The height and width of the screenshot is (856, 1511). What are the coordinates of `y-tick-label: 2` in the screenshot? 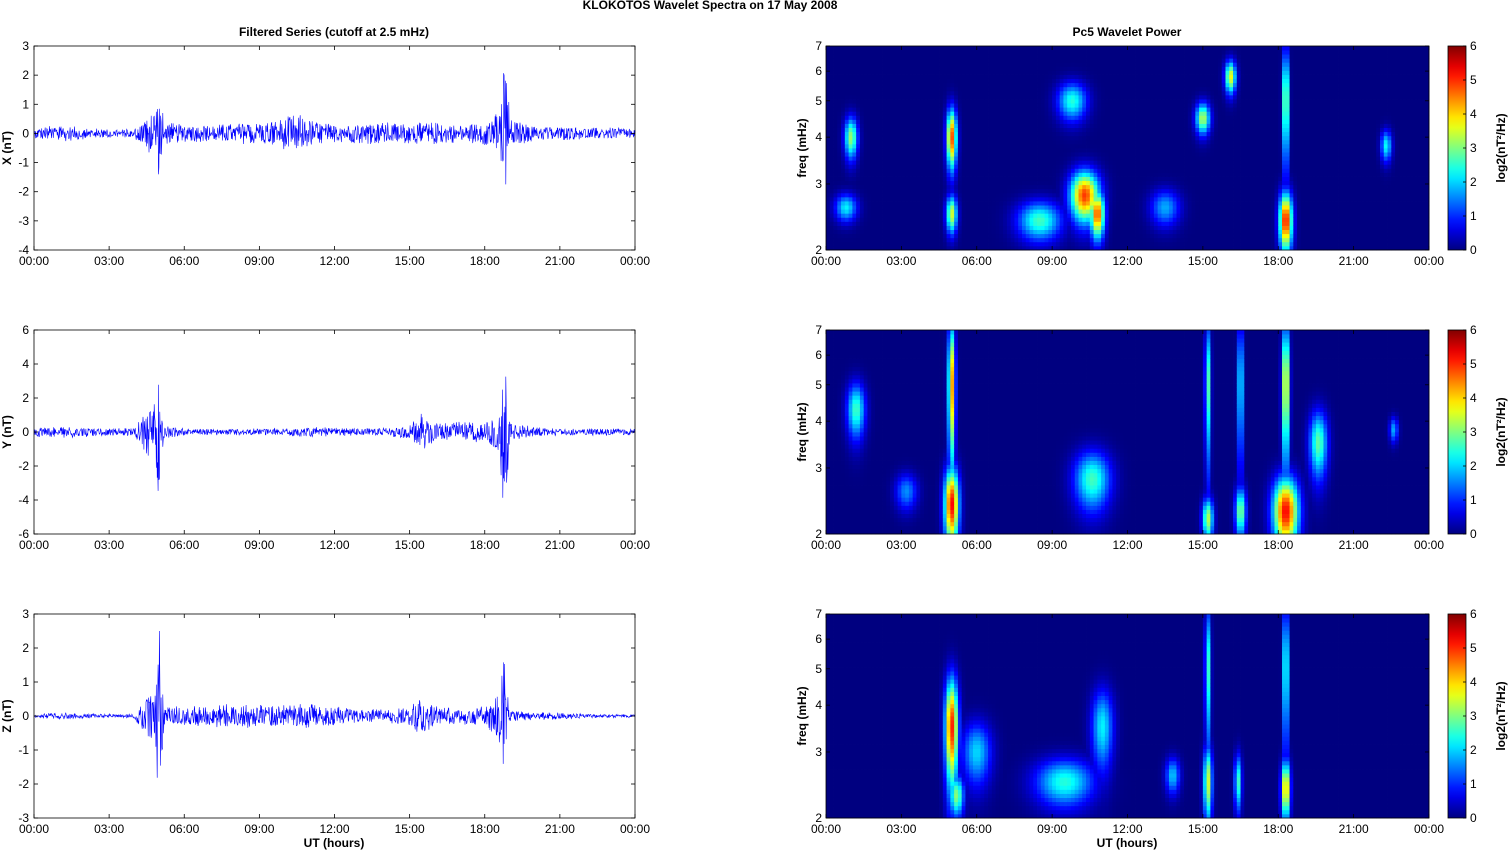 It's located at (25, 648).